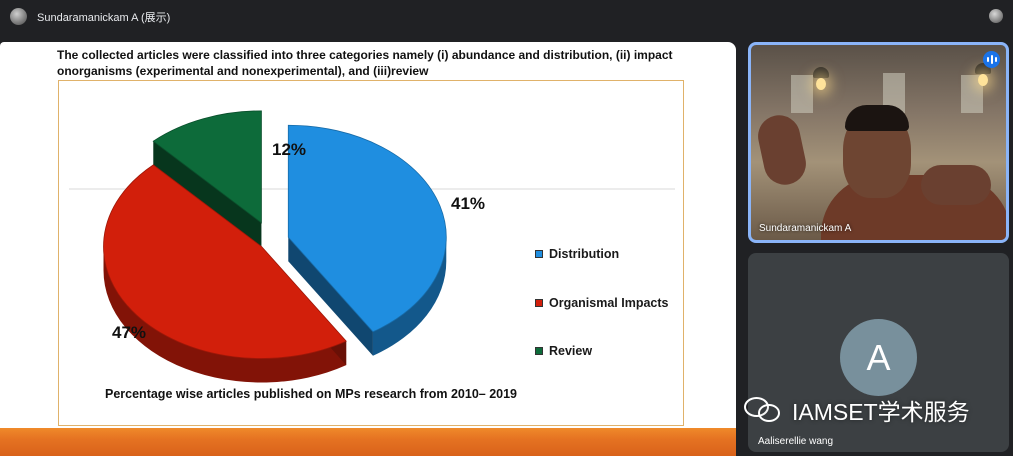  Describe the element at coordinates (18, 16) in the screenshot. I see `presenter-avatar` at that location.